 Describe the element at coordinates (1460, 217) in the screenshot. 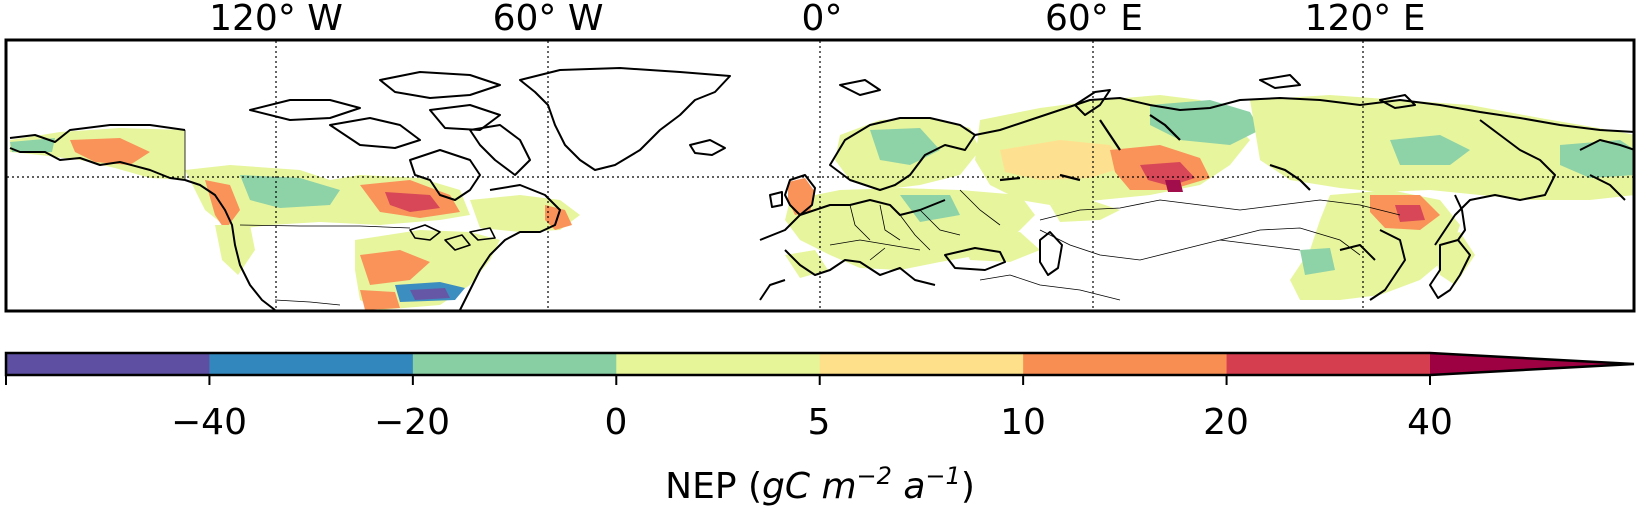

I see `coastline-sakhalin` at that location.